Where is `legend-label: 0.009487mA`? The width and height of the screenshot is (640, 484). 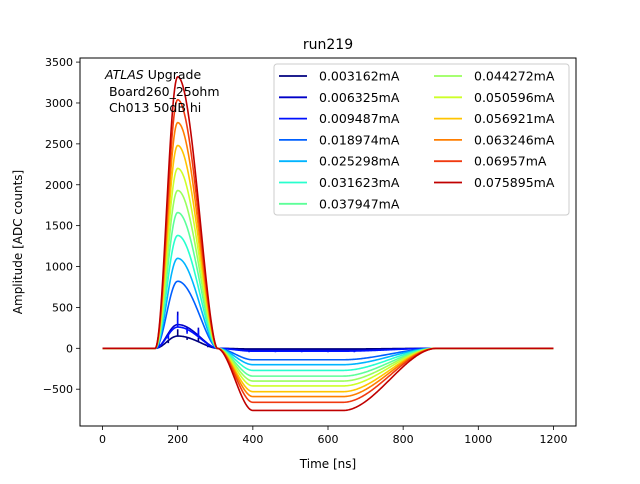
legend-label: 0.009487mA is located at coordinates (359, 118).